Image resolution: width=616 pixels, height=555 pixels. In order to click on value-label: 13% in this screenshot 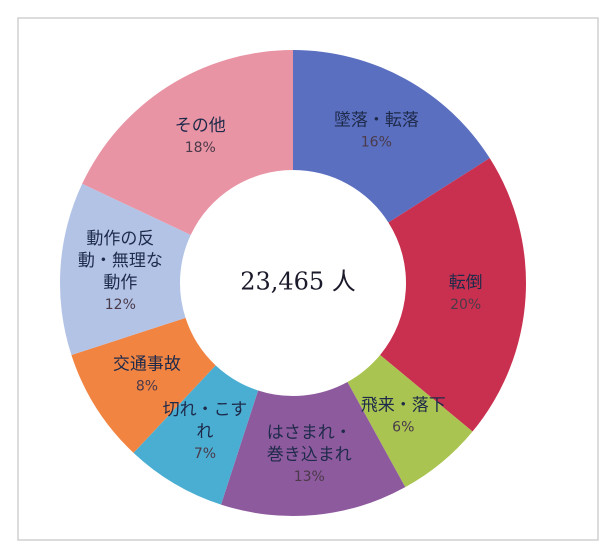, I will do `click(309, 477)`.